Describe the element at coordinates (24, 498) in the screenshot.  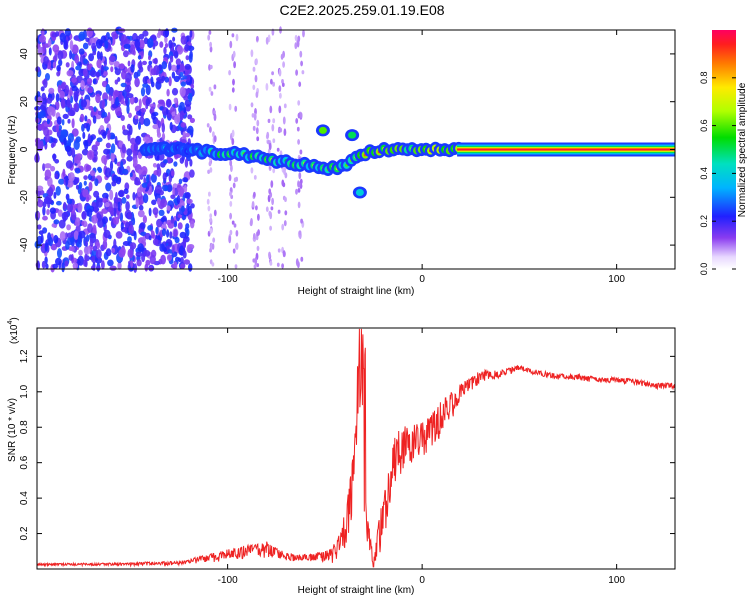
I see `snr-tick-label: 0.4` at that location.